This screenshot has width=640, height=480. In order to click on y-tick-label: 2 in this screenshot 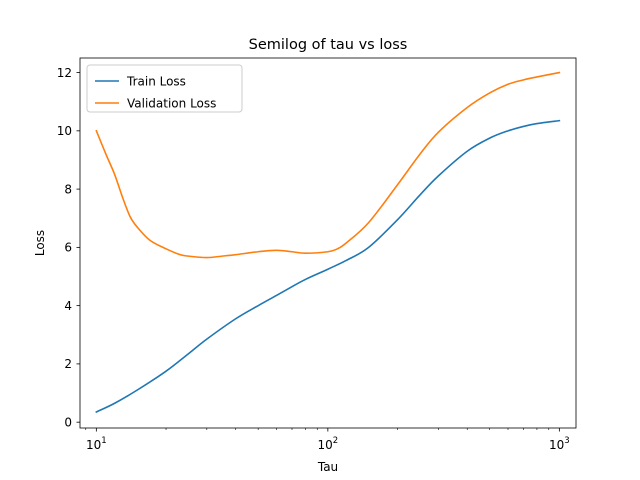, I will do `click(68, 364)`.